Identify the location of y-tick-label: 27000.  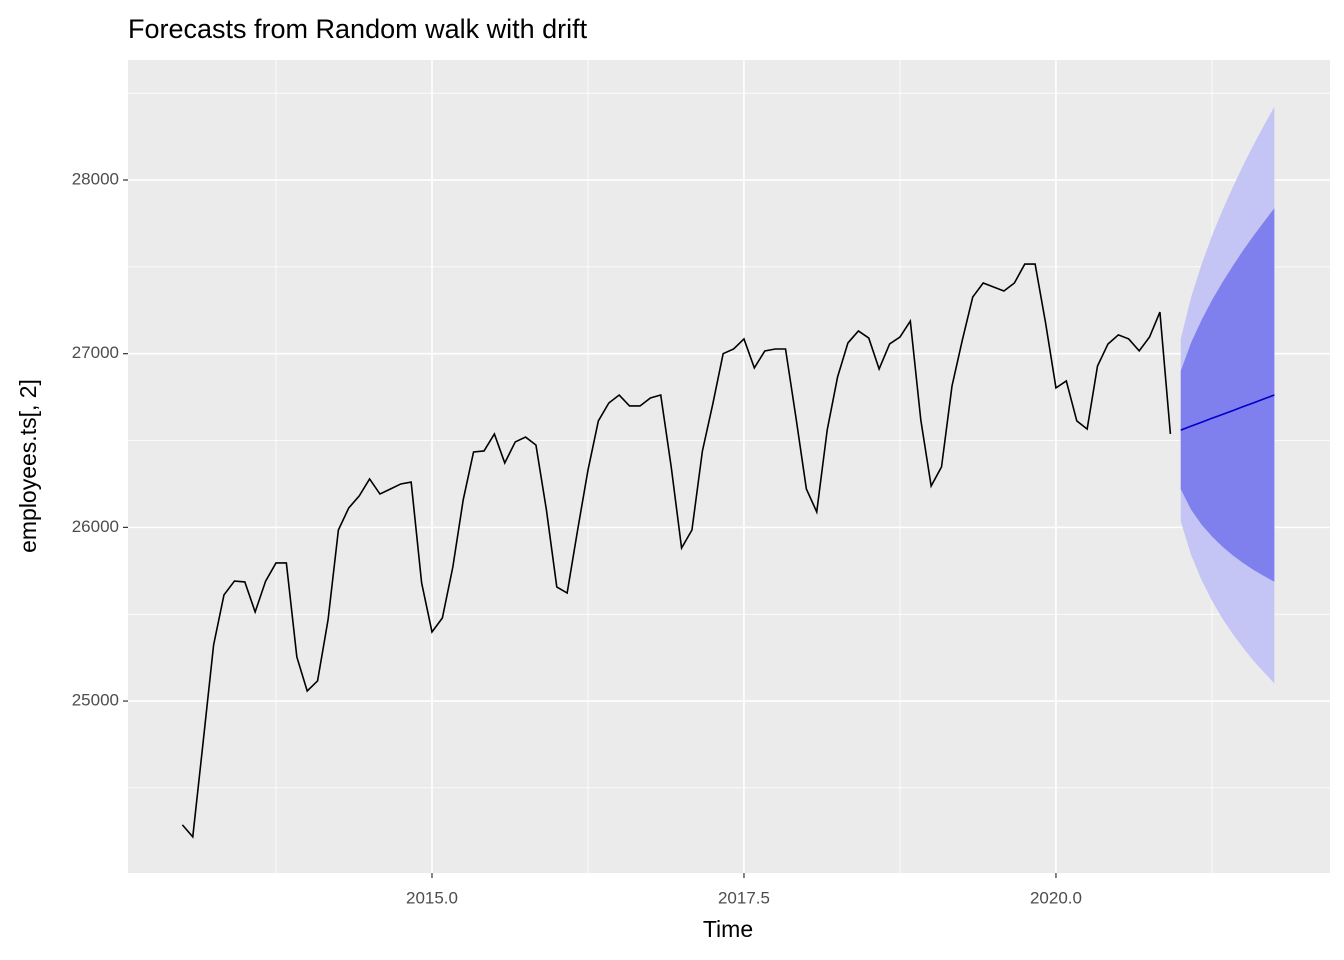
(95, 352).